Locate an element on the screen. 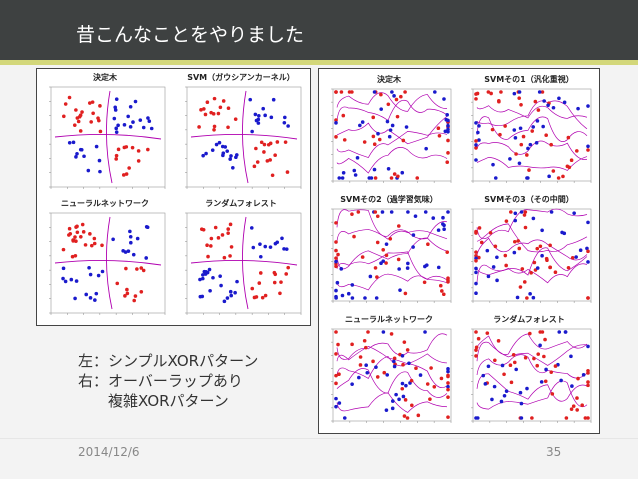 This screenshot has height=479, width=638. caption-line-2: 右：オーバーラップあり is located at coordinates (160, 381).